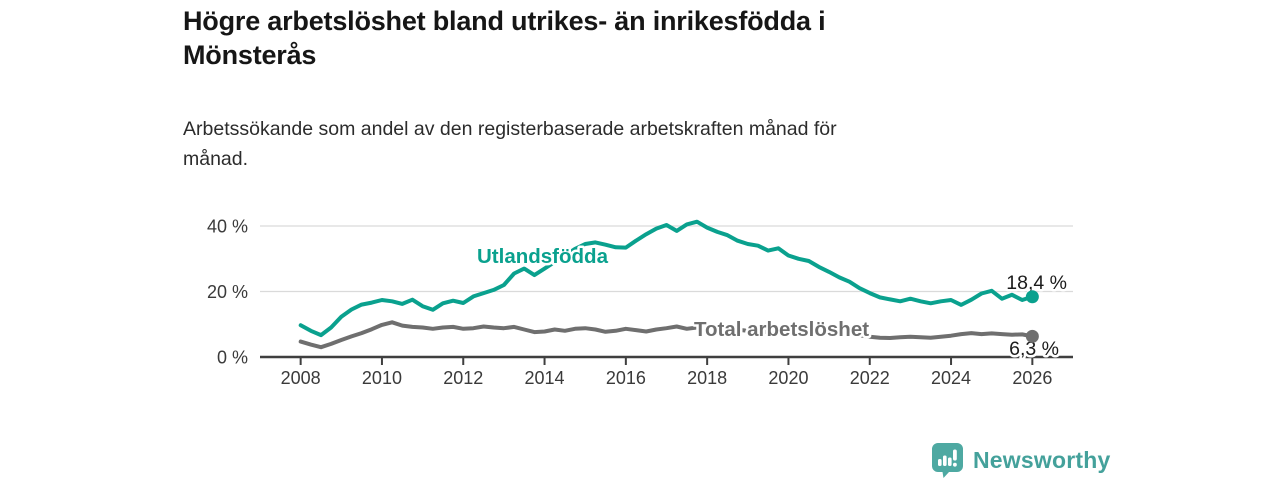 Image resolution: width=1280 pixels, height=480 pixels. What do you see at coordinates (382, 378) in the screenshot?
I see `x-tick-label: 2010` at bounding box center [382, 378].